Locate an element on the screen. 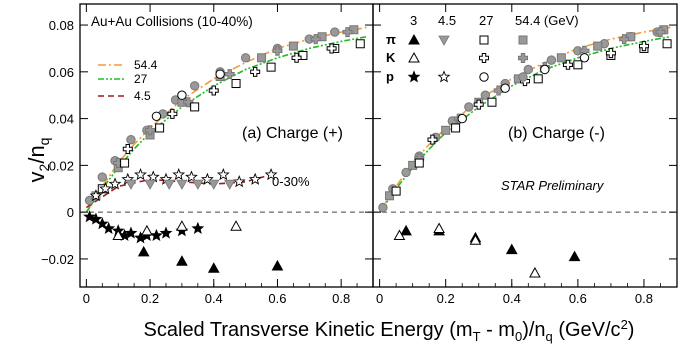 Image resolution: width=680 pixels, height=354 pixels. species-energy-legend: 3 4.5 27 54.4 (GeV) π K p is located at coordinates (482, 48).